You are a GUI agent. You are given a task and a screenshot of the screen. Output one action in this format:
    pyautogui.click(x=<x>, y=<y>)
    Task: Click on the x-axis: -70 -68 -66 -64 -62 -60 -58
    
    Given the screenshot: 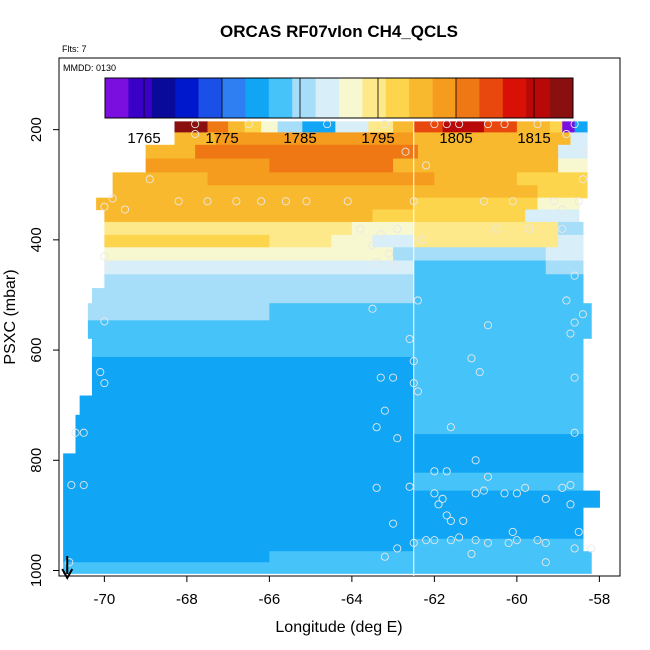 What is the action you would take?
    pyautogui.click(x=352, y=592)
    